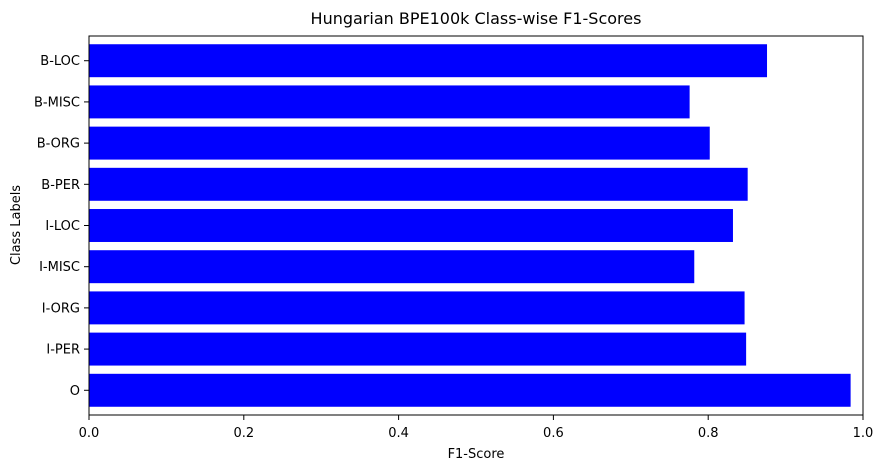 The image size is (884, 475). I want to click on y-tick-label: I-MISC, so click(59, 267).